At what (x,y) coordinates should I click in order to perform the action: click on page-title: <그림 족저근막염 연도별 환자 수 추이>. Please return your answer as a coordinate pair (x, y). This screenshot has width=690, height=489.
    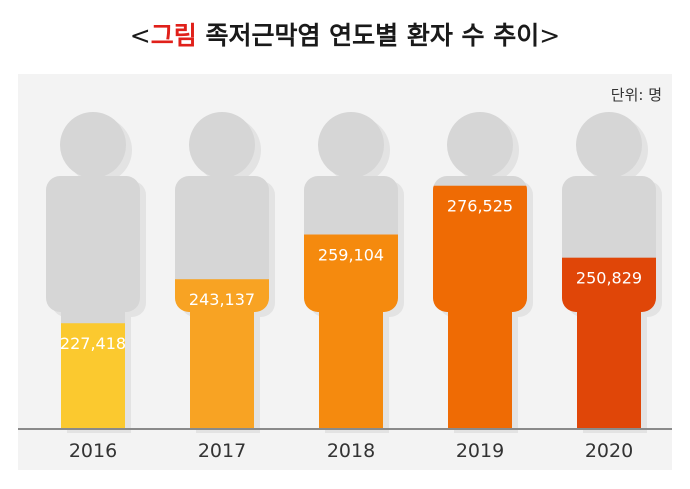
    Looking at the image, I should click on (345, 34).